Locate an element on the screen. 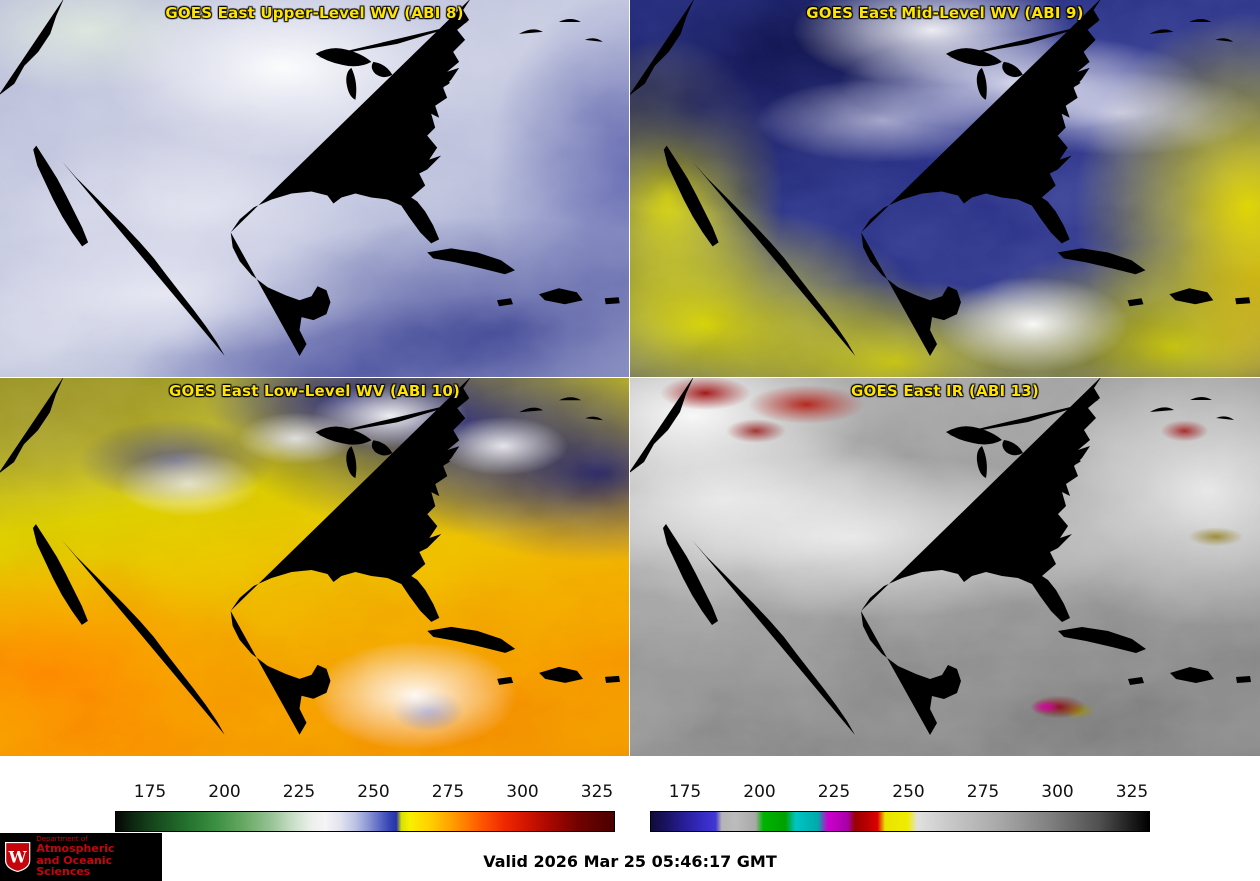 Image resolution: width=1260 pixels, height=881 pixels. valid-time-label: Valid 2026 Mar 25 05:46:17 GMT is located at coordinates (630, 861).